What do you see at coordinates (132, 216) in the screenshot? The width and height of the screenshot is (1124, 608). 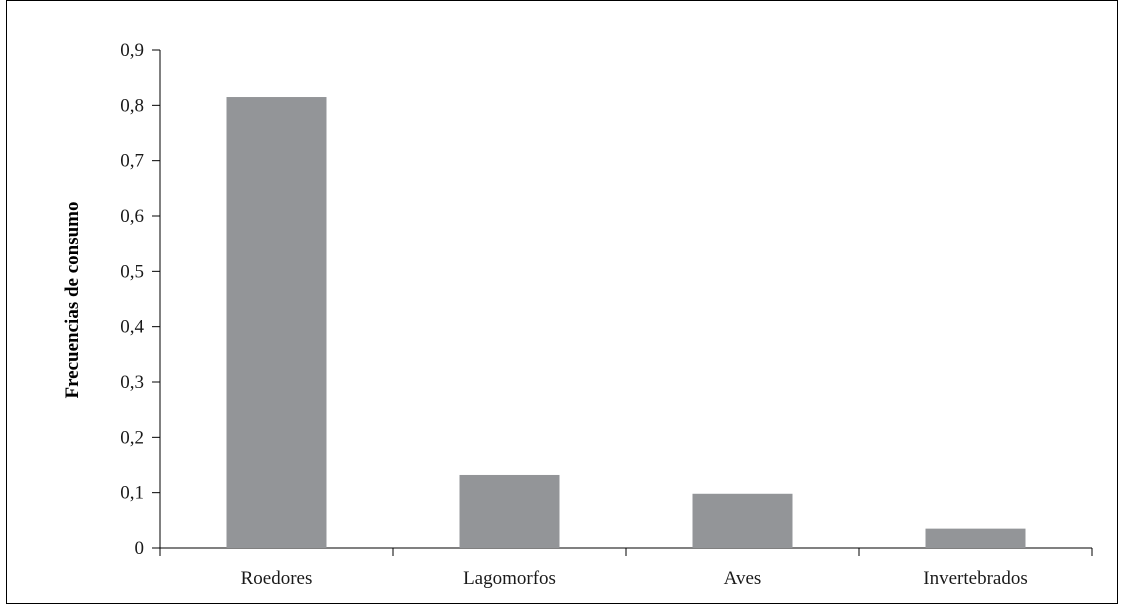 I see `y-tick-label: 0,6` at bounding box center [132, 216].